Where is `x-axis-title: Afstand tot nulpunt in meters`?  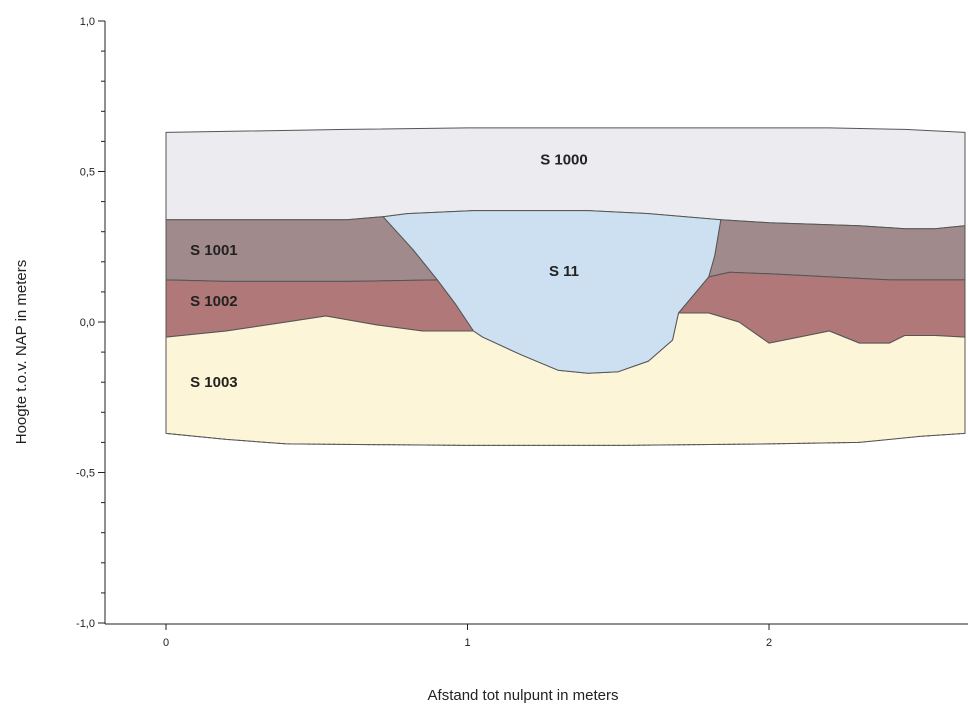
x-axis-title: Afstand tot nulpunt in meters is located at coordinates (523, 695).